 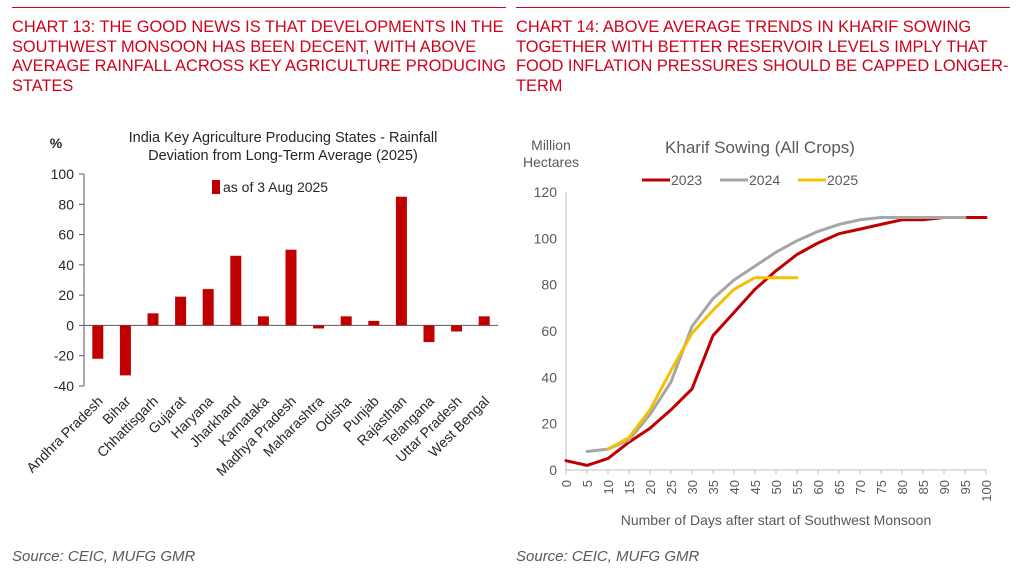 What do you see at coordinates (546, 238) in the screenshot?
I see `chart14-y-tick-label: 100` at bounding box center [546, 238].